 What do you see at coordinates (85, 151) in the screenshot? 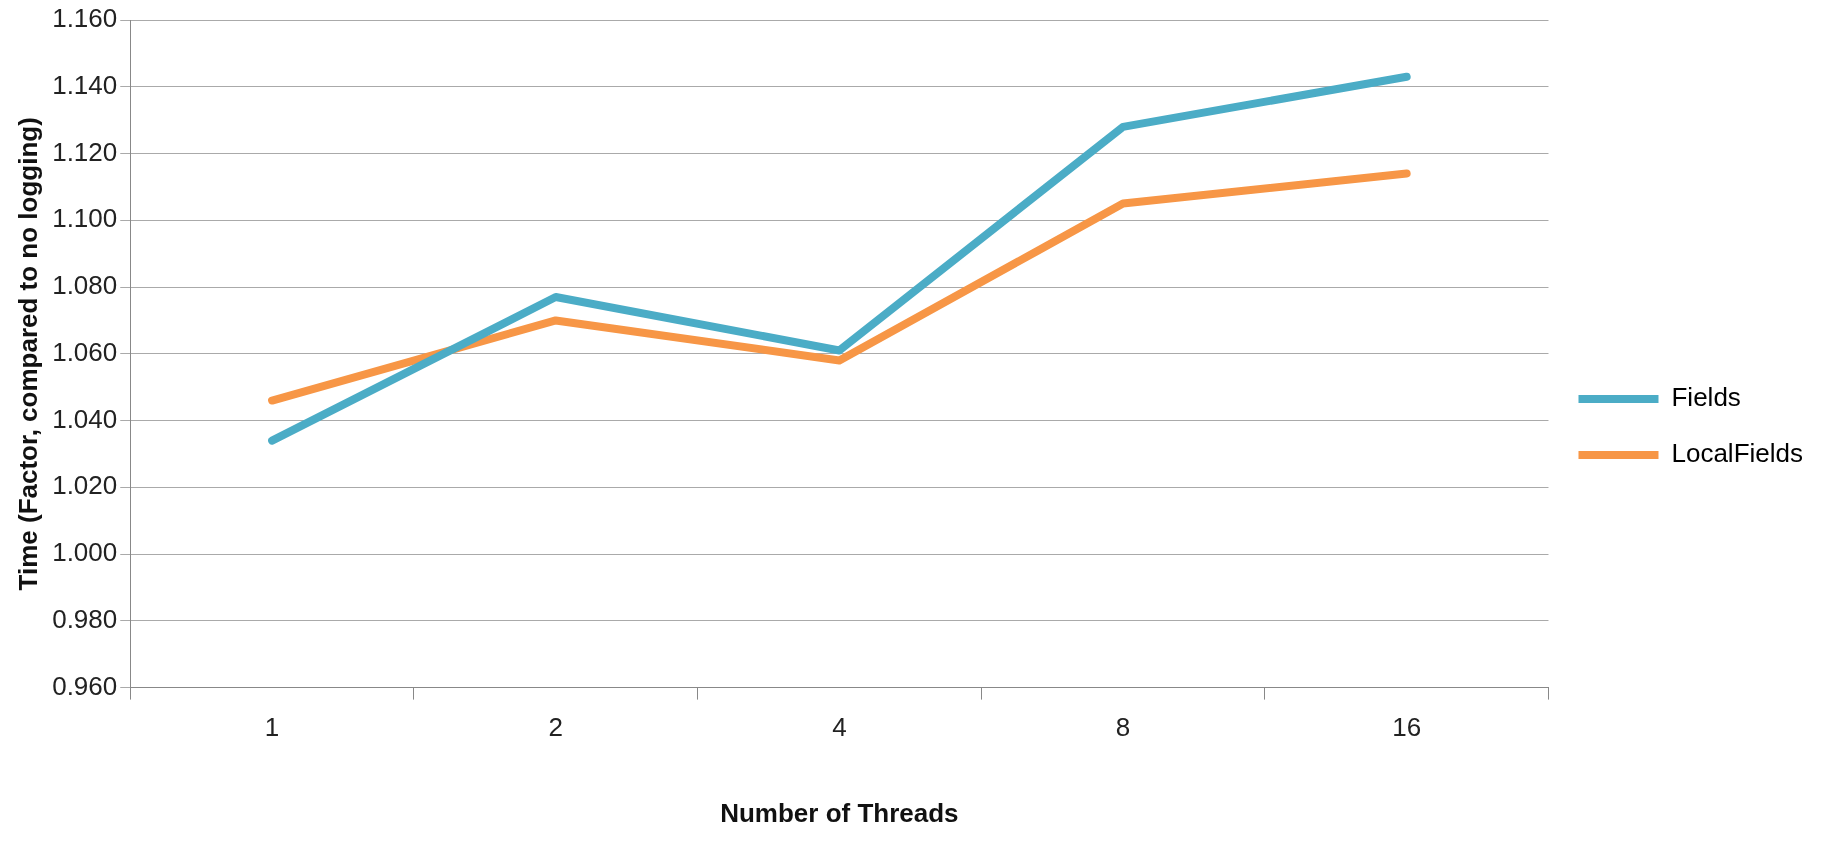
I see `y-tick-label: 1.120` at bounding box center [85, 151].